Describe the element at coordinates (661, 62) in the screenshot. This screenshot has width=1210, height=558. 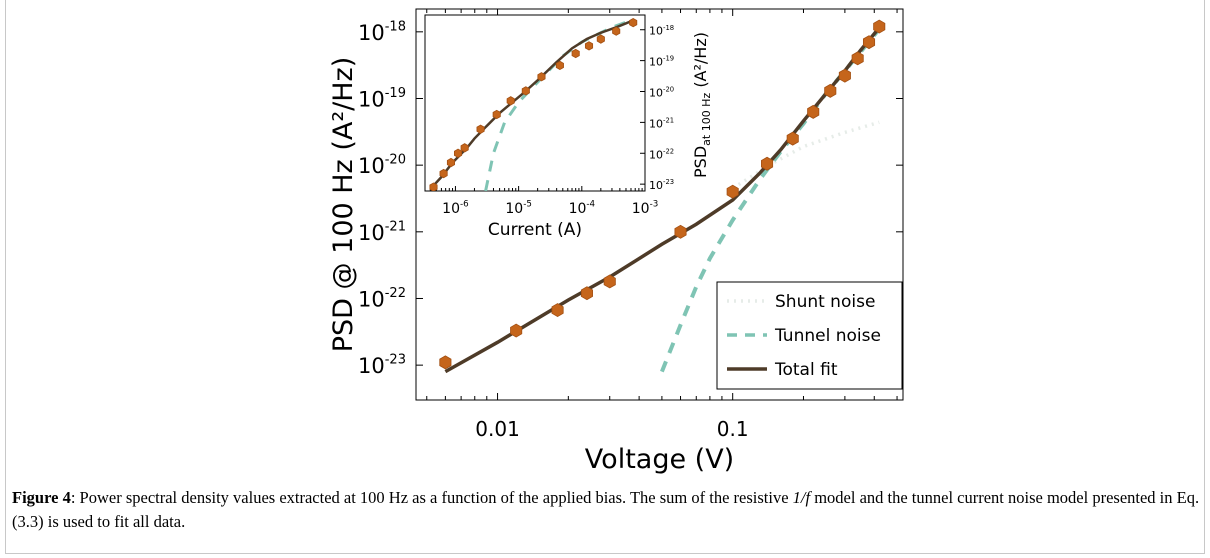
I see `inset-y-tick-label: 10-19` at that location.